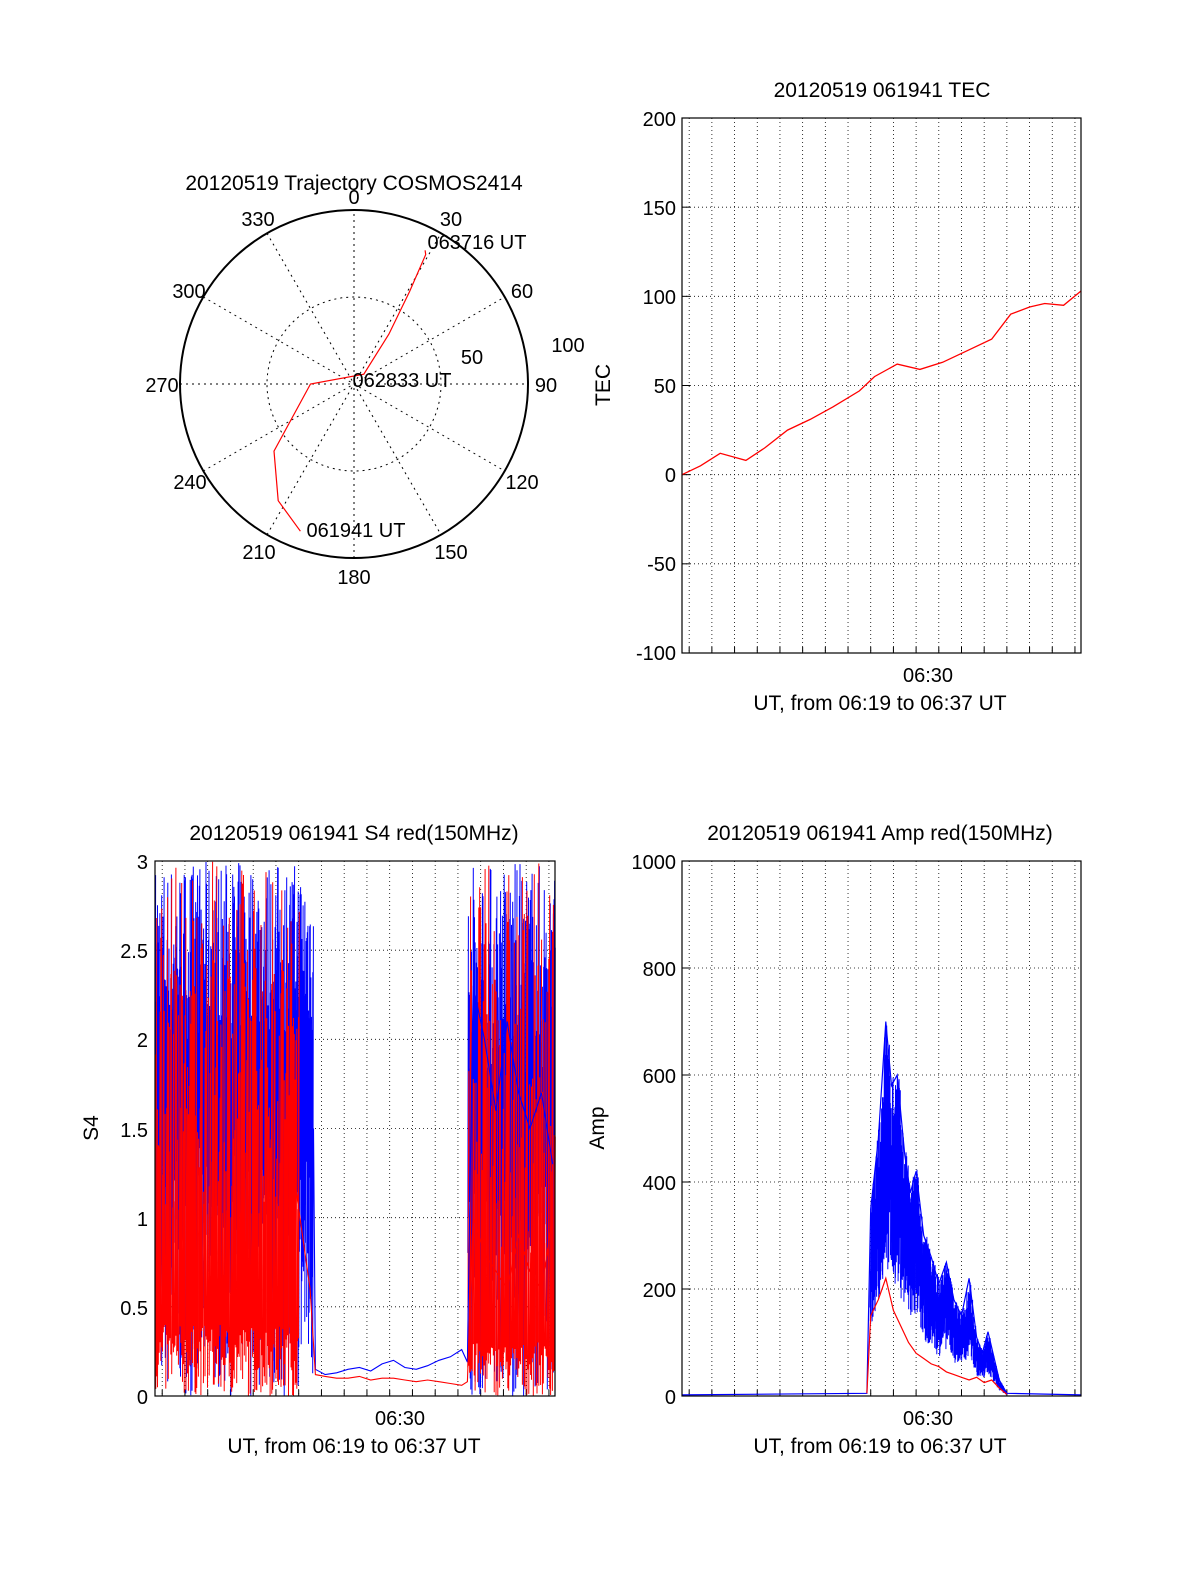 The height and width of the screenshot is (1575, 1200). What do you see at coordinates (353, 833) in the screenshot?
I see `s4-title: 20120519 061941 S4 red(150MHz)` at bounding box center [353, 833].